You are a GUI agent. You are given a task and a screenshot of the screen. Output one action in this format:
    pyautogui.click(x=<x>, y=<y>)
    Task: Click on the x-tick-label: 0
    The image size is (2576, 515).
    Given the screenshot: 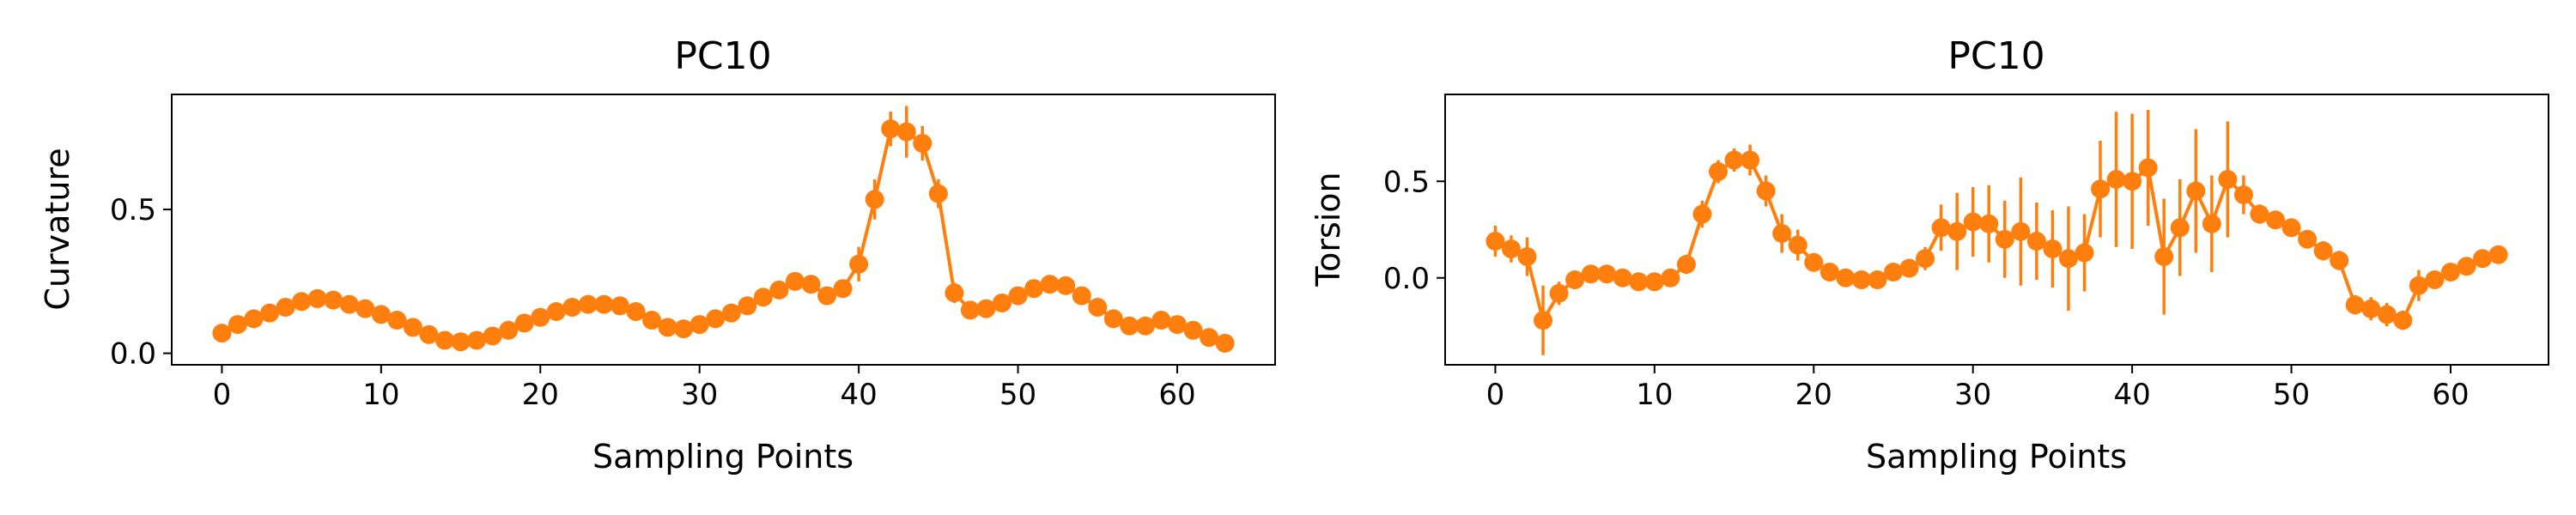 What is the action you would take?
    pyautogui.click(x=222, y=395)
    